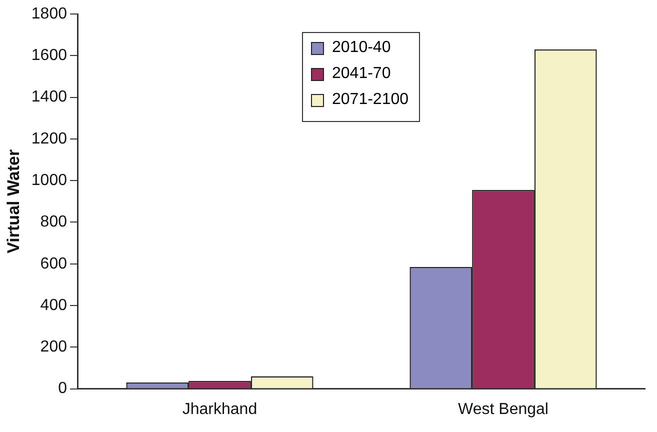 This screenshot has height=432, width=657. Describe the element at coordinates (361, 74) in the screenshot. I see `legend-label: 2041-70` at that location.